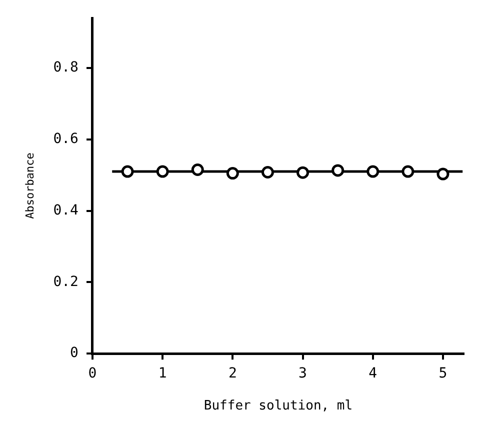  I want to click on x-tick-label: 1, so click(162, 374).